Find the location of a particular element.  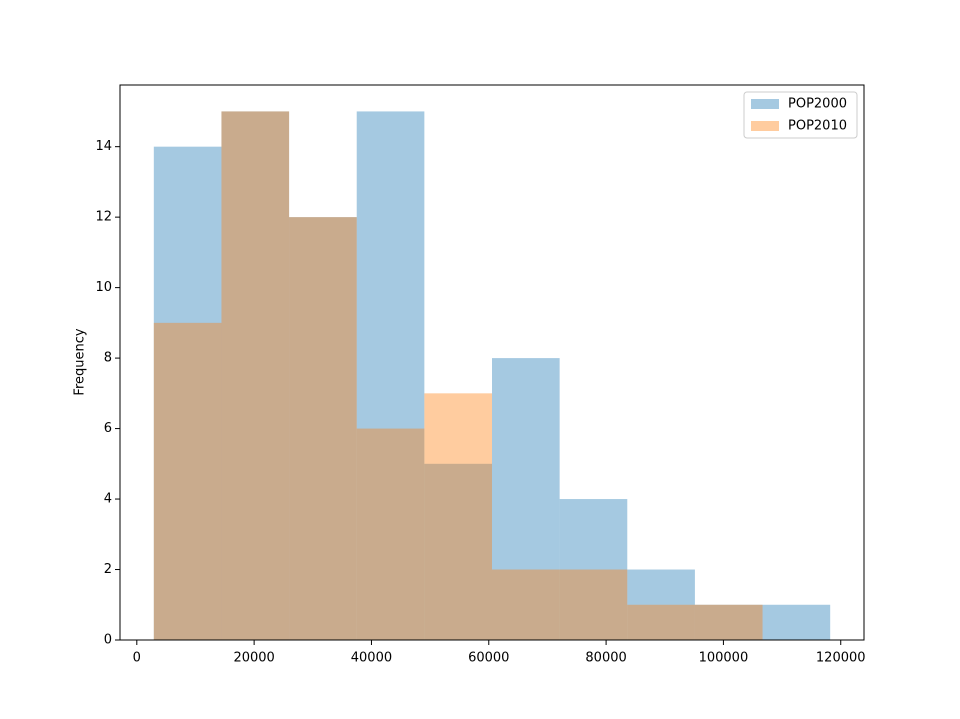

y-tick-label: 14 is located at coordinates (103, 146).